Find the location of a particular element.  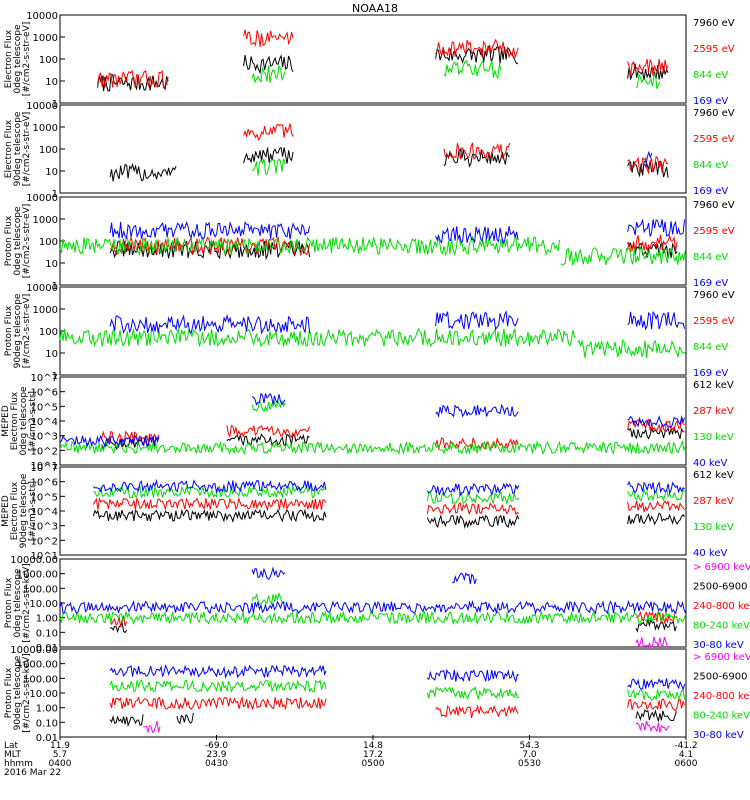

y-tick-label: 10000.00 is located at coordinates (34, 560).